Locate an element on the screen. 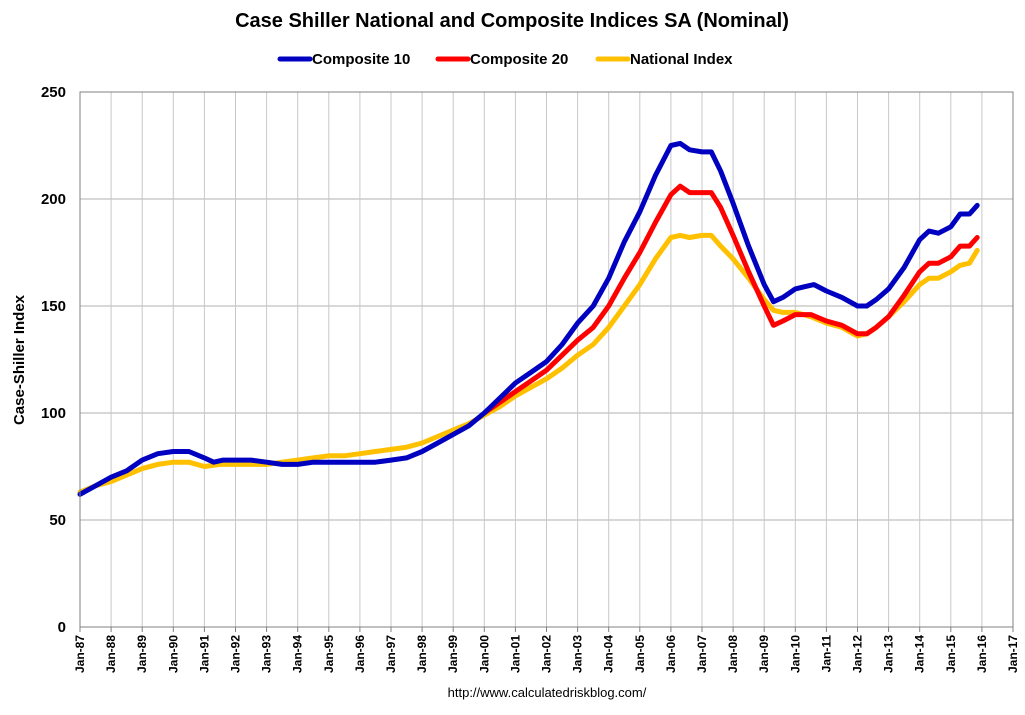 This screenshot has height=715, width=1025. x-tick-label: Jan-98 is located at coordinates (422, 654).